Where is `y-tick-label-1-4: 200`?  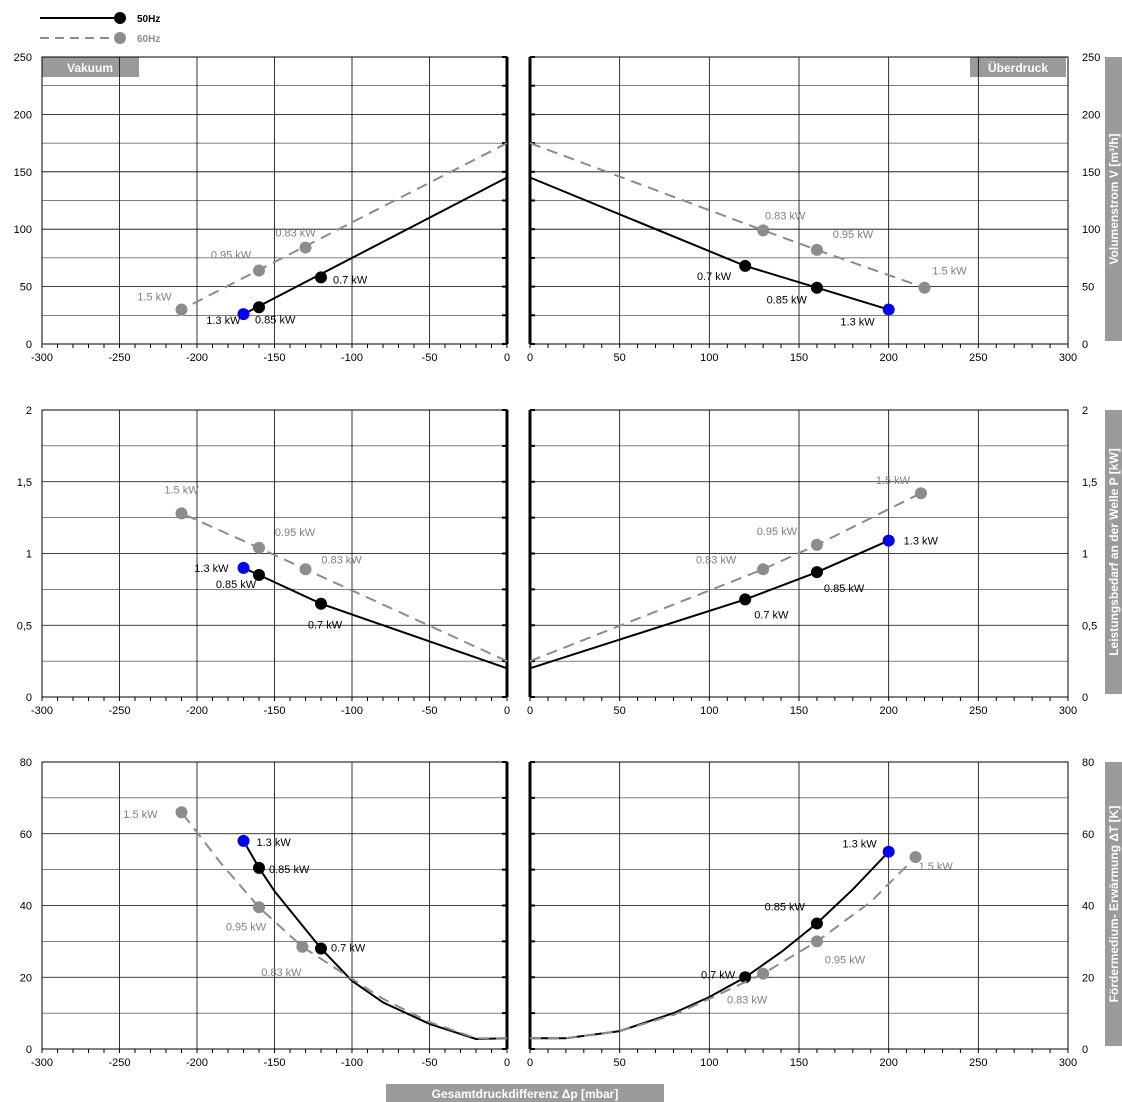 y-tick-label-1-4: 200 is located at coordinates (1091, 115).